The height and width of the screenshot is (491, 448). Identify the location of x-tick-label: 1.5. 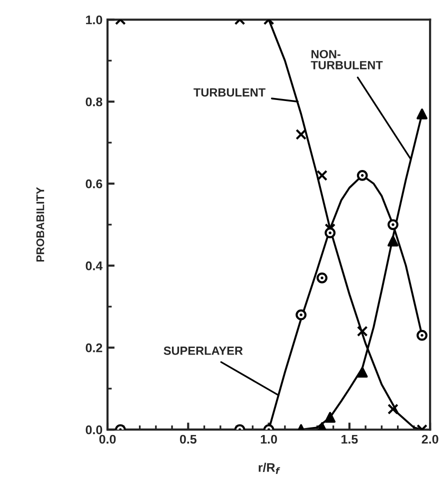
(350, 439).